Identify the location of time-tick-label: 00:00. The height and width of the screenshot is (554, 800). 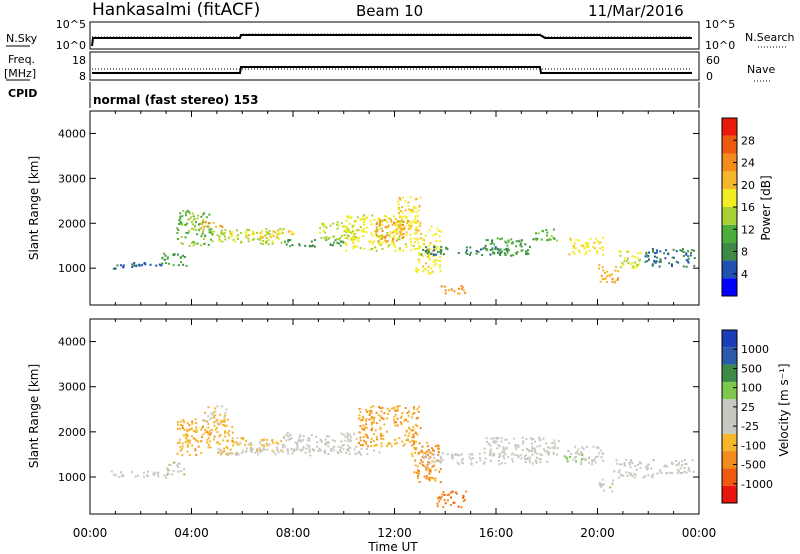
(90, 533).